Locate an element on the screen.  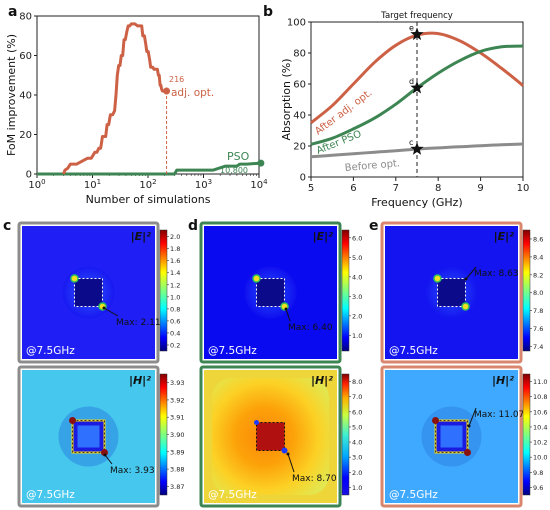
x-tick-label-b: 10 is located at coordinates (523, 188).